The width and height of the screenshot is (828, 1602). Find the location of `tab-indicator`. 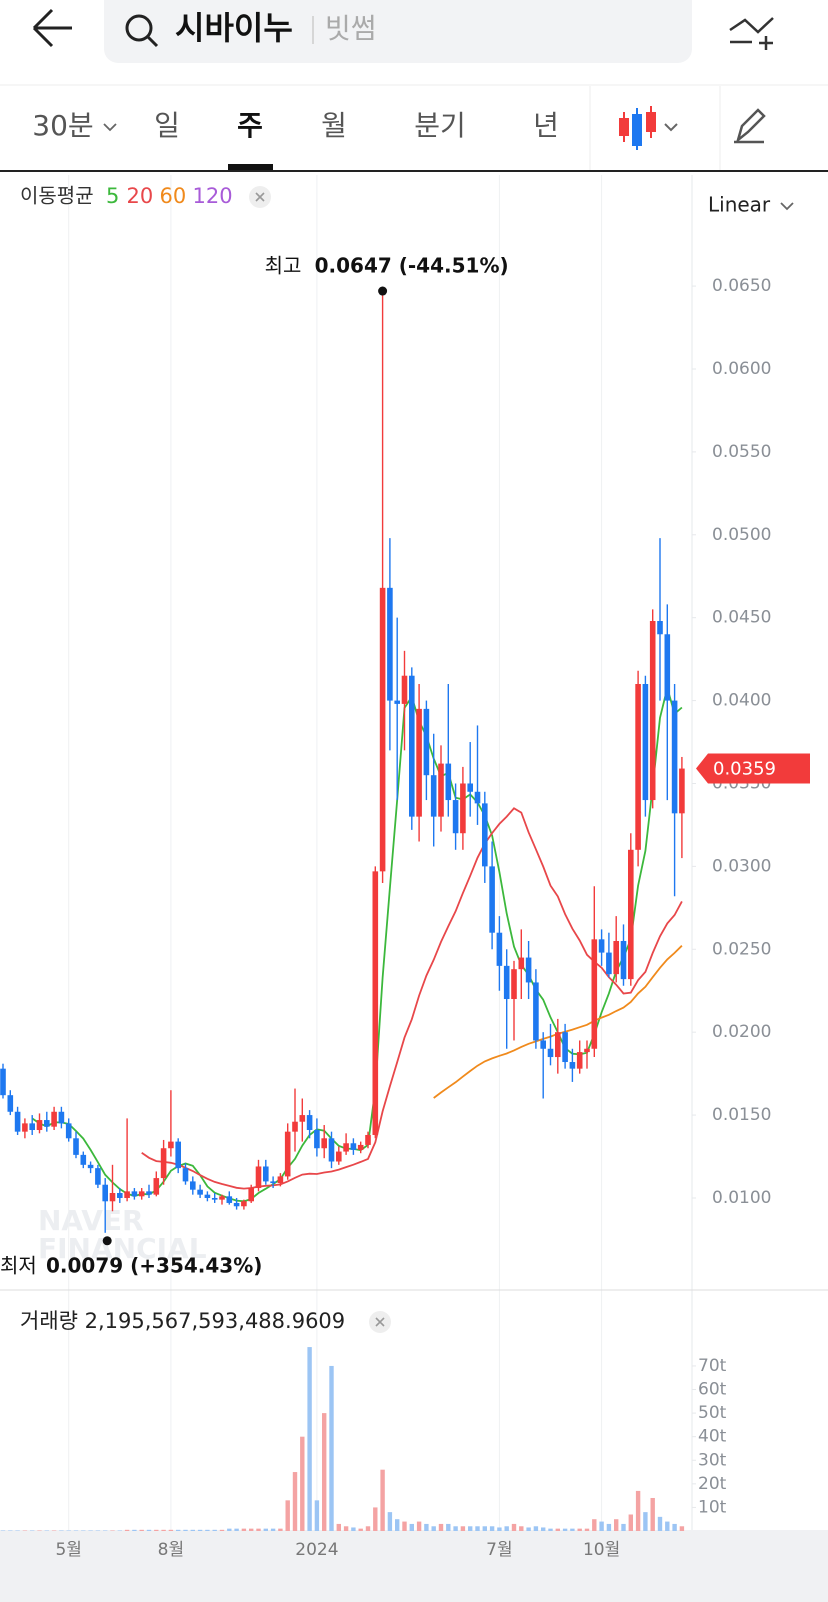

tab-indicator is located at coordinates (250, 167).